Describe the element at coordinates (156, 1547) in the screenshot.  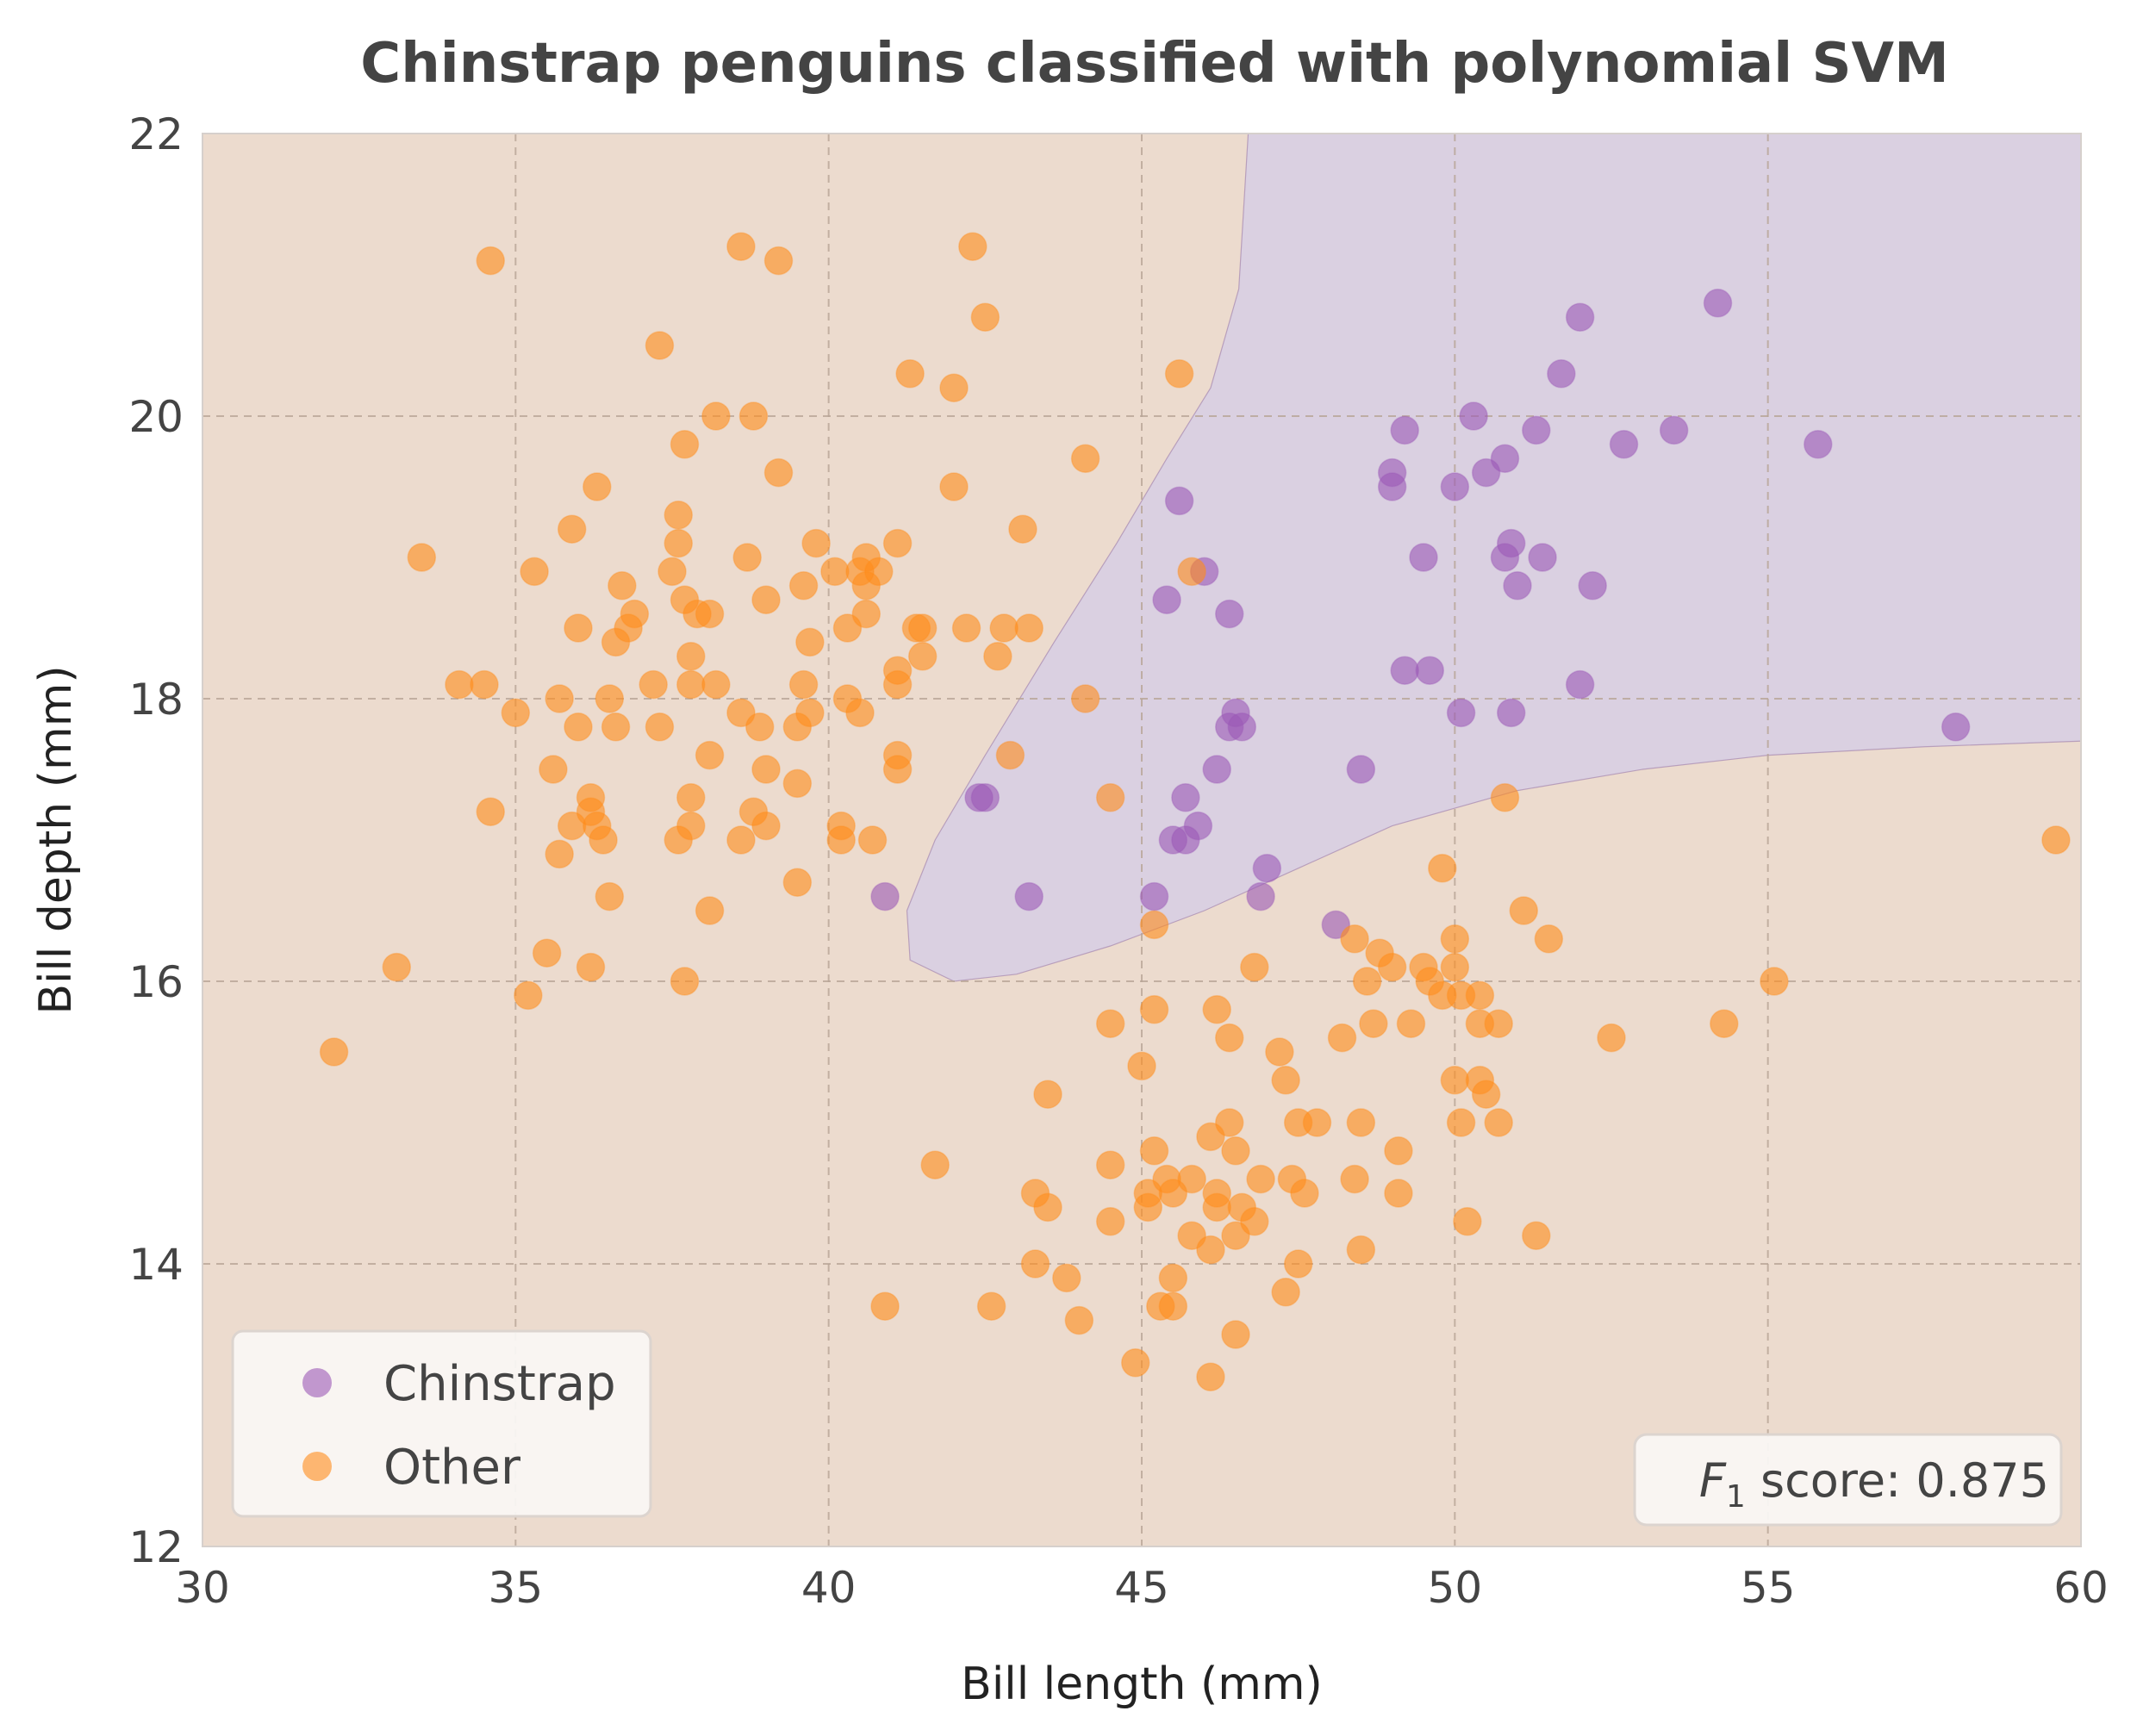
I see `y-tick-label: 12` at that location.